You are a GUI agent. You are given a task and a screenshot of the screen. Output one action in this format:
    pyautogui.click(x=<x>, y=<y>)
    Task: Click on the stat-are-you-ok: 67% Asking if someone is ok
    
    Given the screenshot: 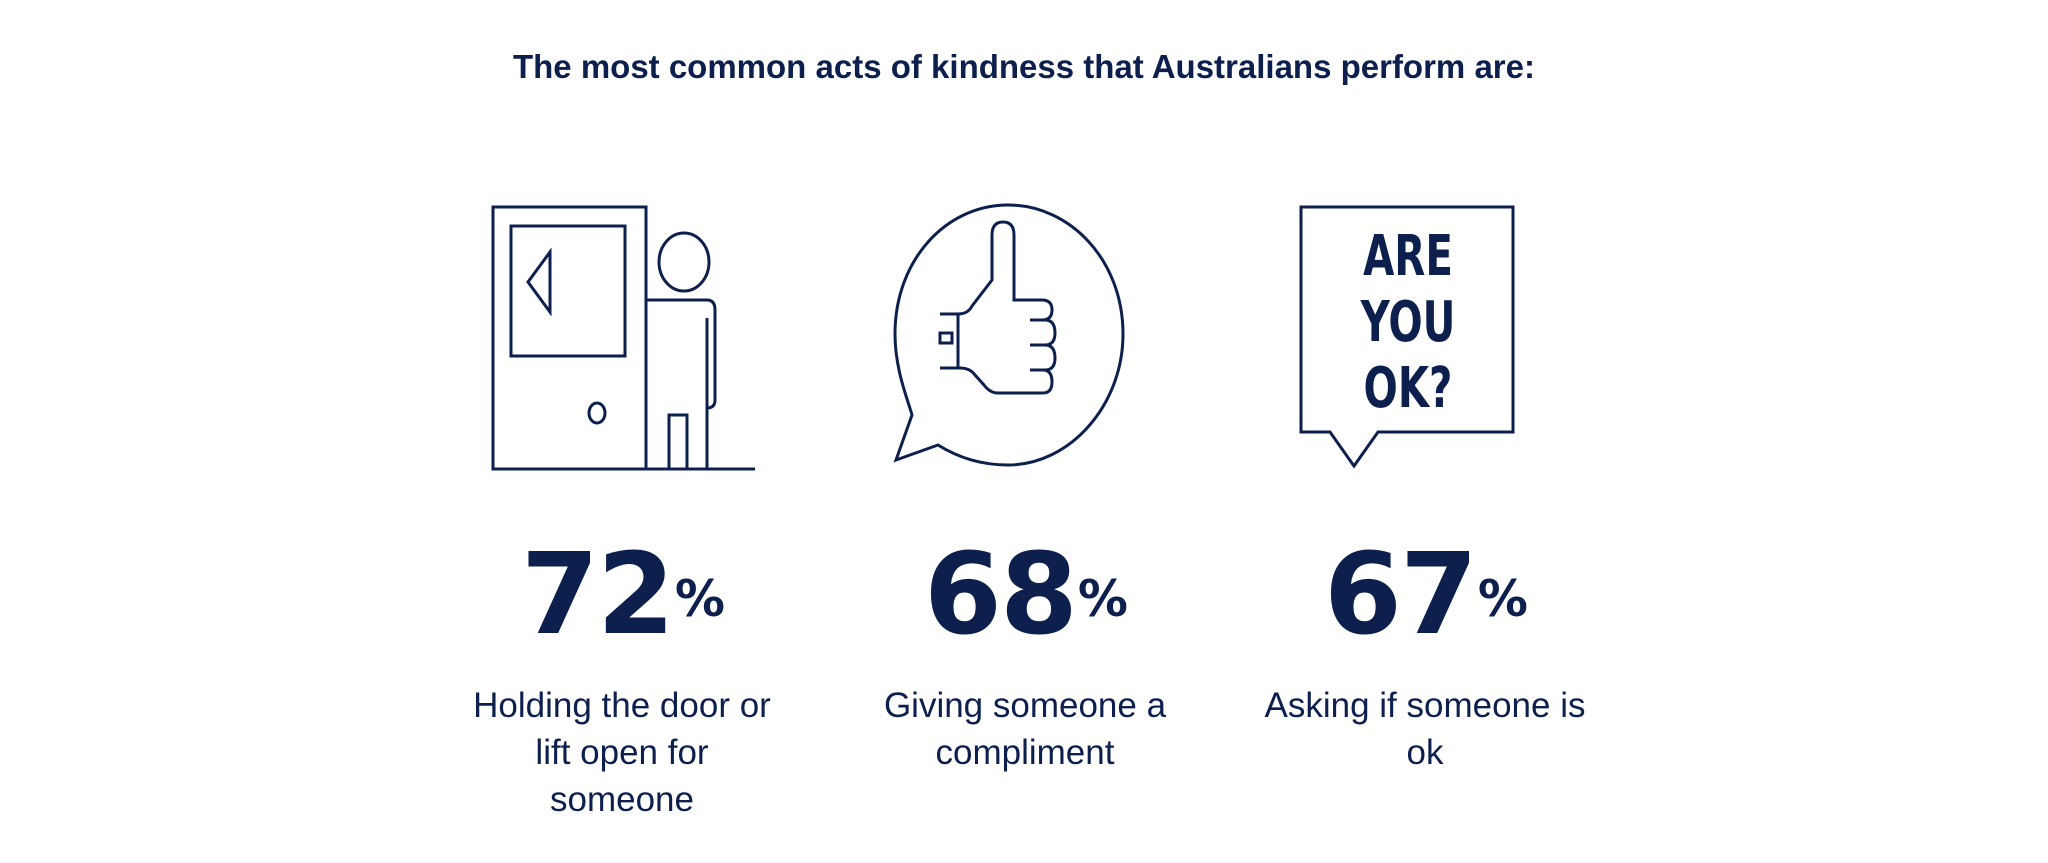 What is the action you would take?
    pyautogui.click(x=1425, y=657)
    